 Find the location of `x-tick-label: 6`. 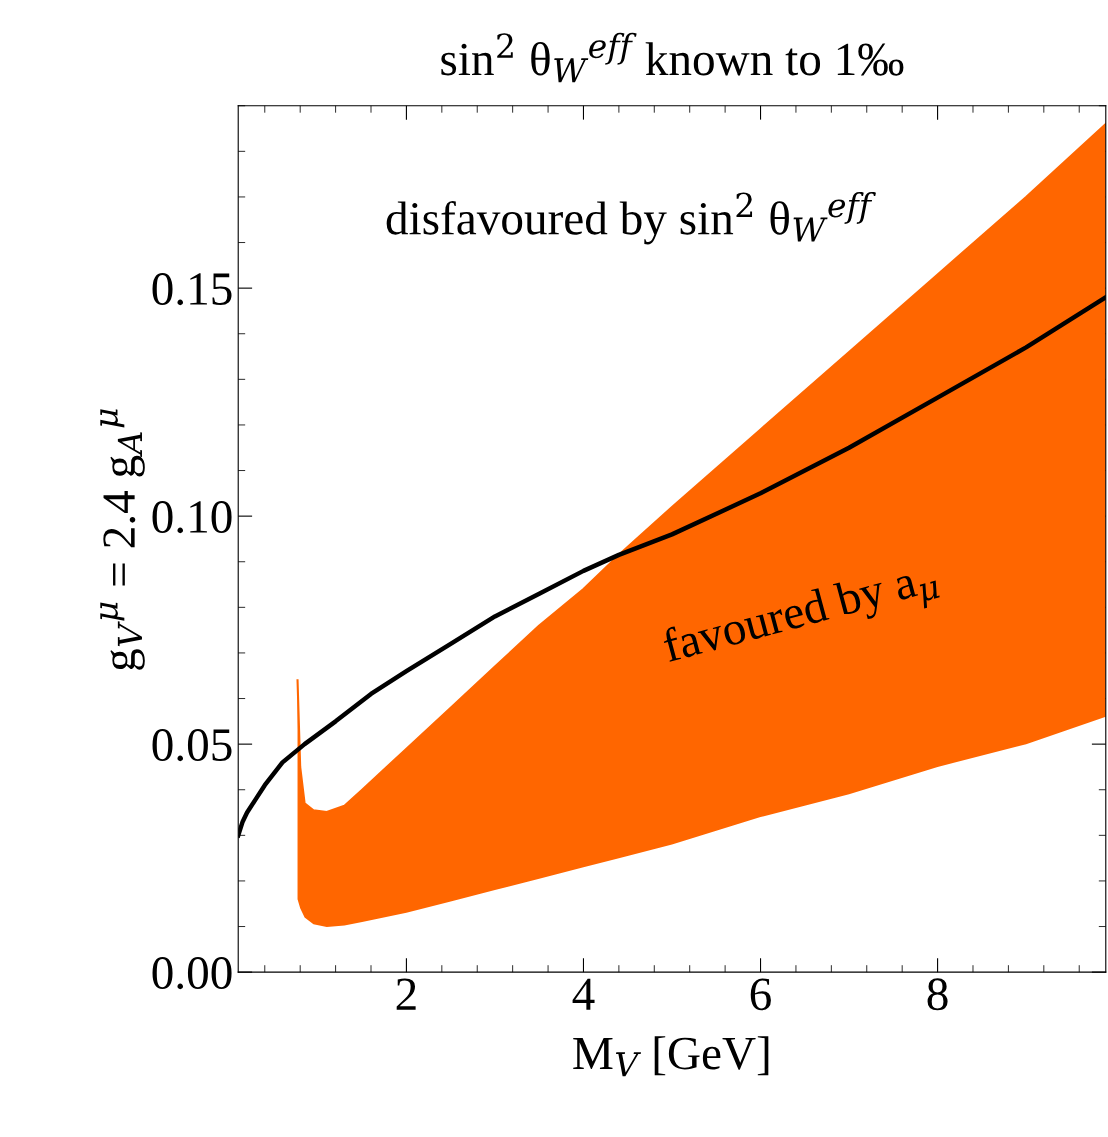

x-tick-label: 6 is located at coordinates (760, 994).